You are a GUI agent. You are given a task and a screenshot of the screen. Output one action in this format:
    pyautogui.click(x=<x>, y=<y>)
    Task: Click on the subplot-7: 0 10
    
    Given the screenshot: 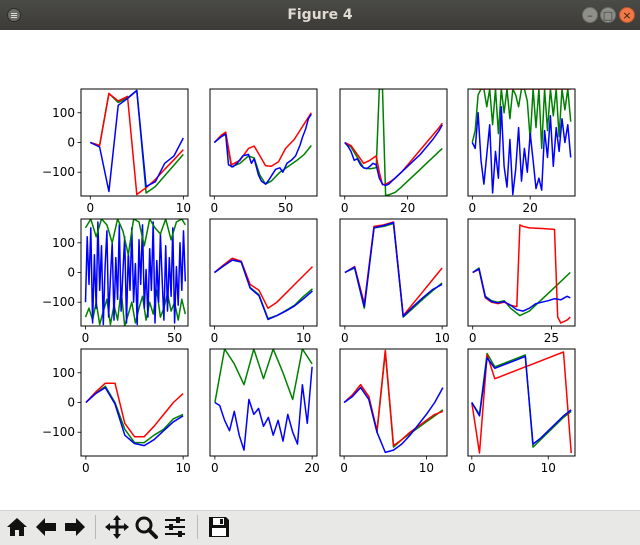 What is the action you would take?
    pyautogui.click(x=394, y=281)
    